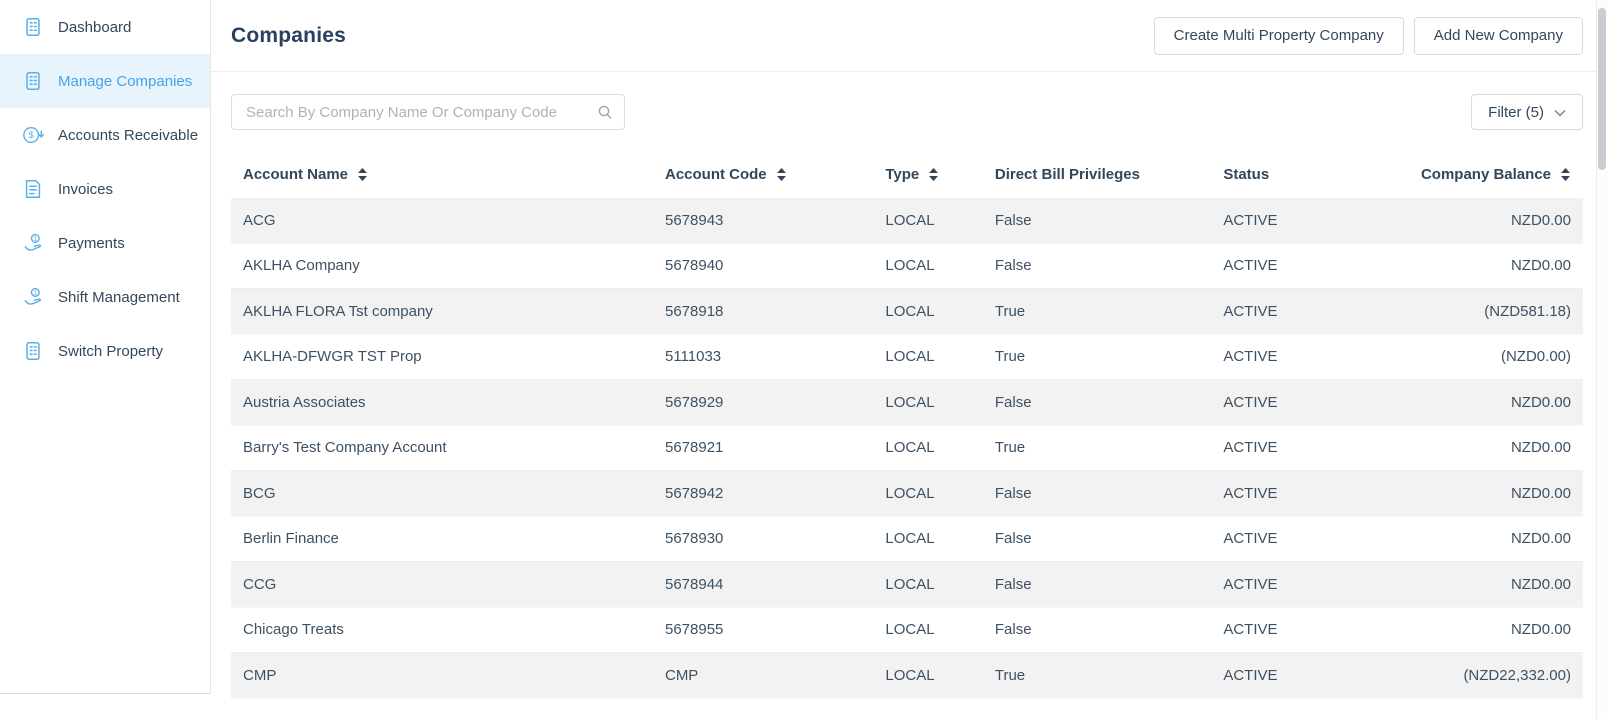  Describe the element at coordinates (694, 448) in the screenshot. I see `cell-account-code: 5678921` at that location.